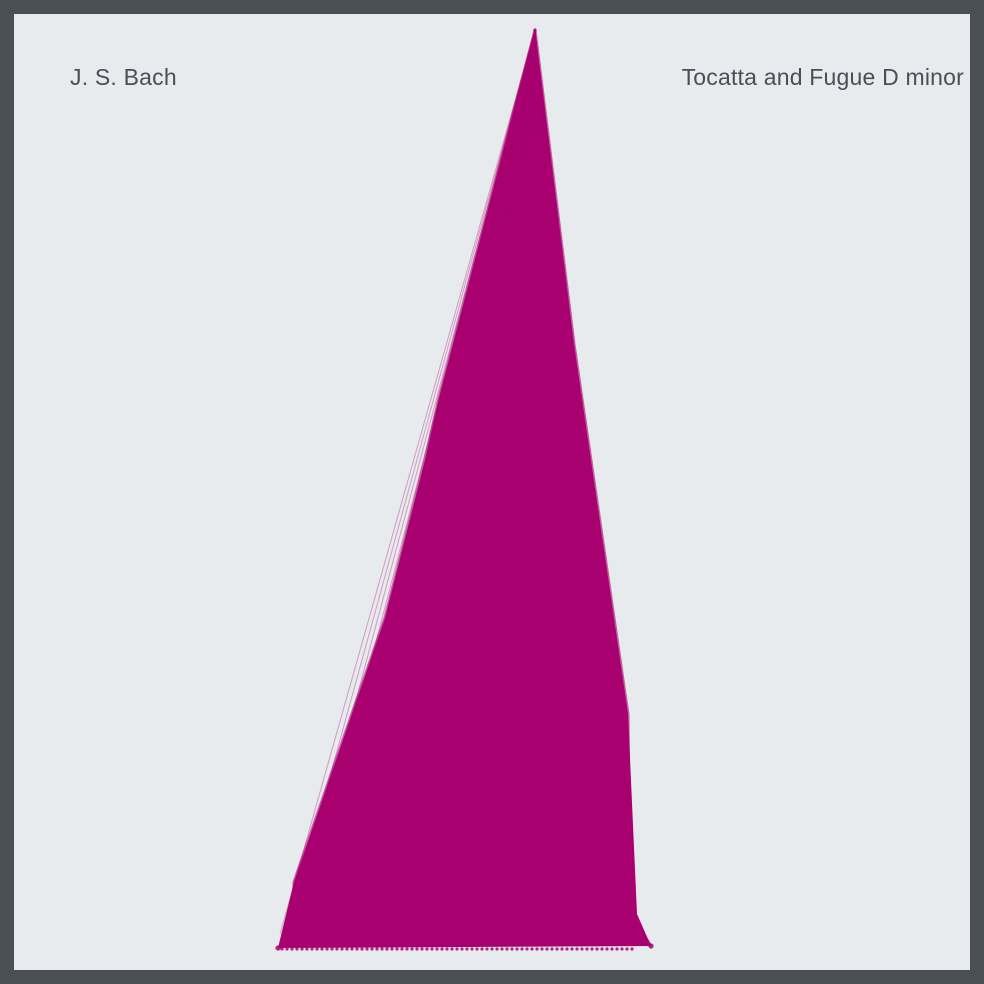 Image resolution: width=984 pixels, height=984 pixels. Describe the element at coordinates (822, 77) in the screenshot. I see `piece-title: Tocatta and Fugue D minor` at that location.